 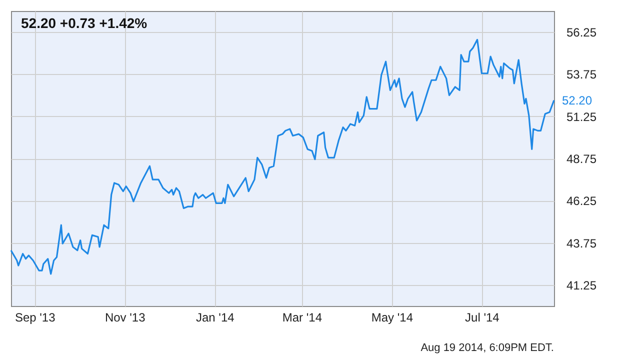 I want to click on x-tick-label: Mar '14, so click(x=302, y=317).